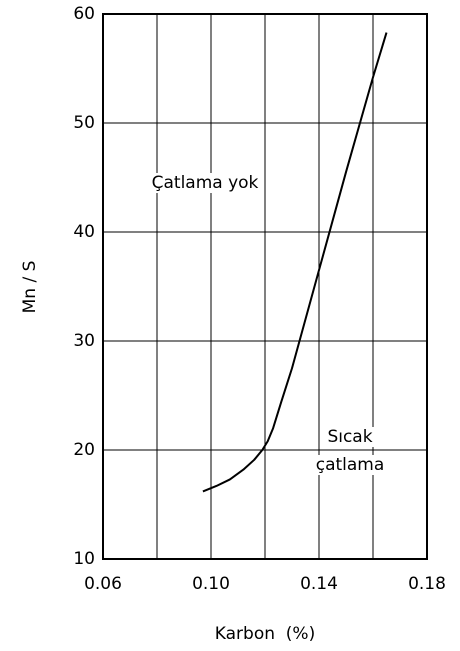  I want to click on annotation: Sıcak, so click(349, 437).